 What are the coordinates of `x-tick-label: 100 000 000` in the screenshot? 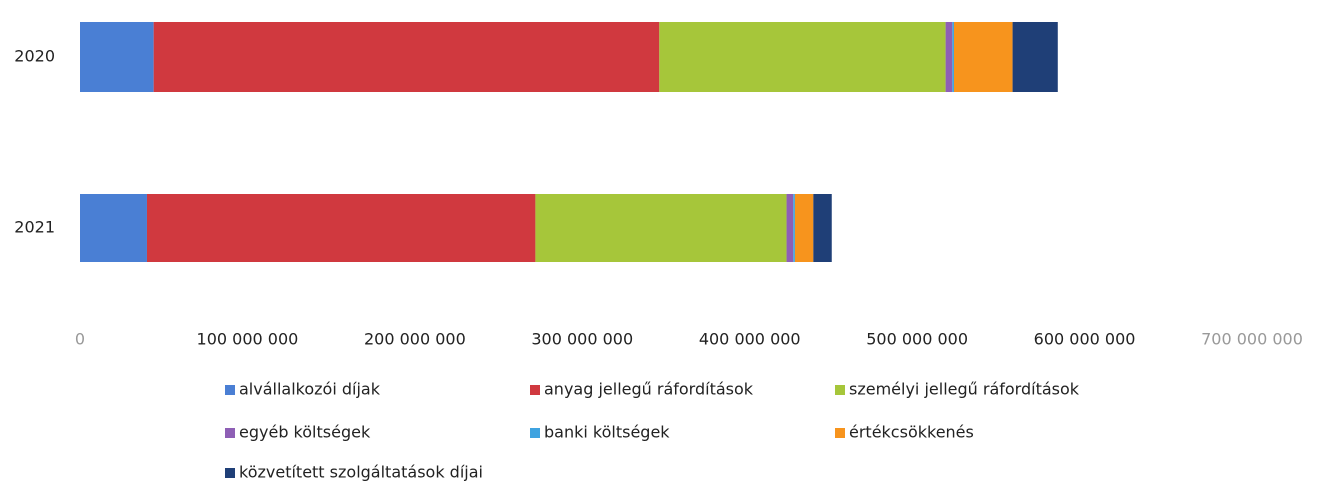 It's located at (248, 339).